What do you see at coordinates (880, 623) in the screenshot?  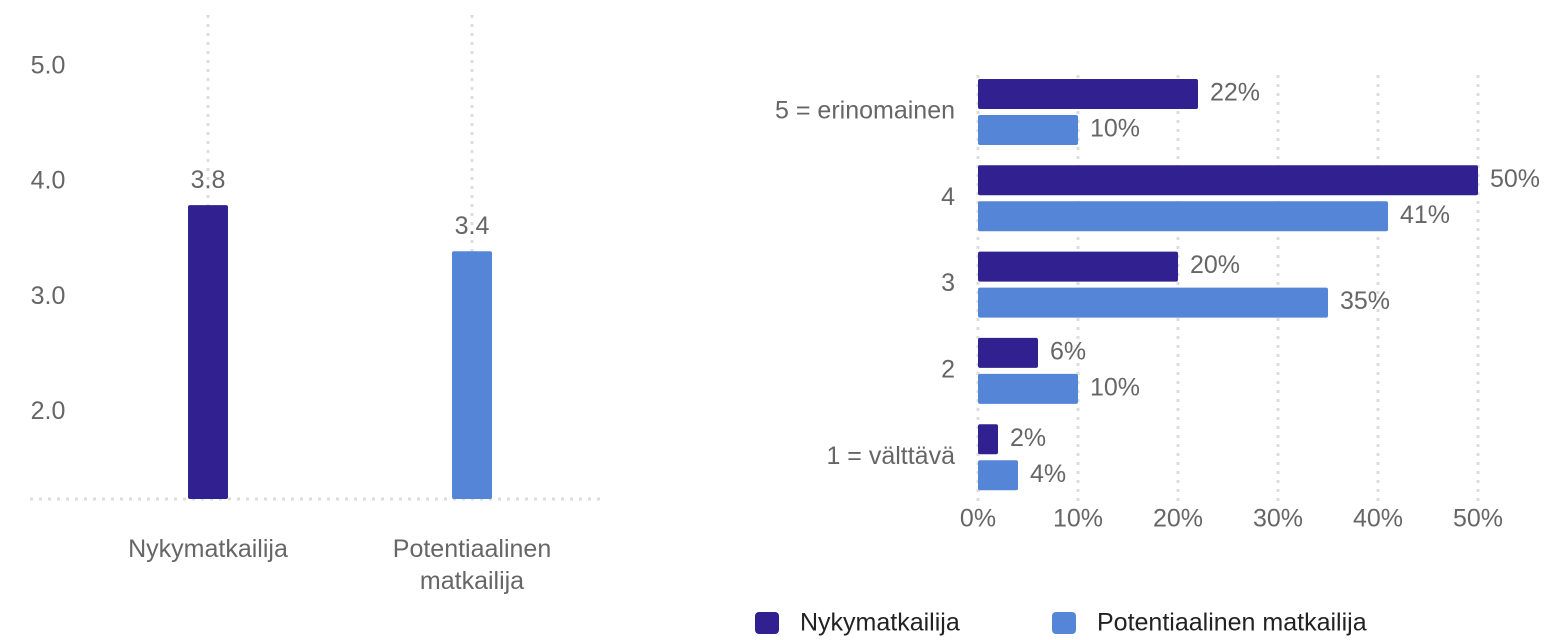 I see `legend-label: Nykymatkailija` at bounding box center [880, 623].